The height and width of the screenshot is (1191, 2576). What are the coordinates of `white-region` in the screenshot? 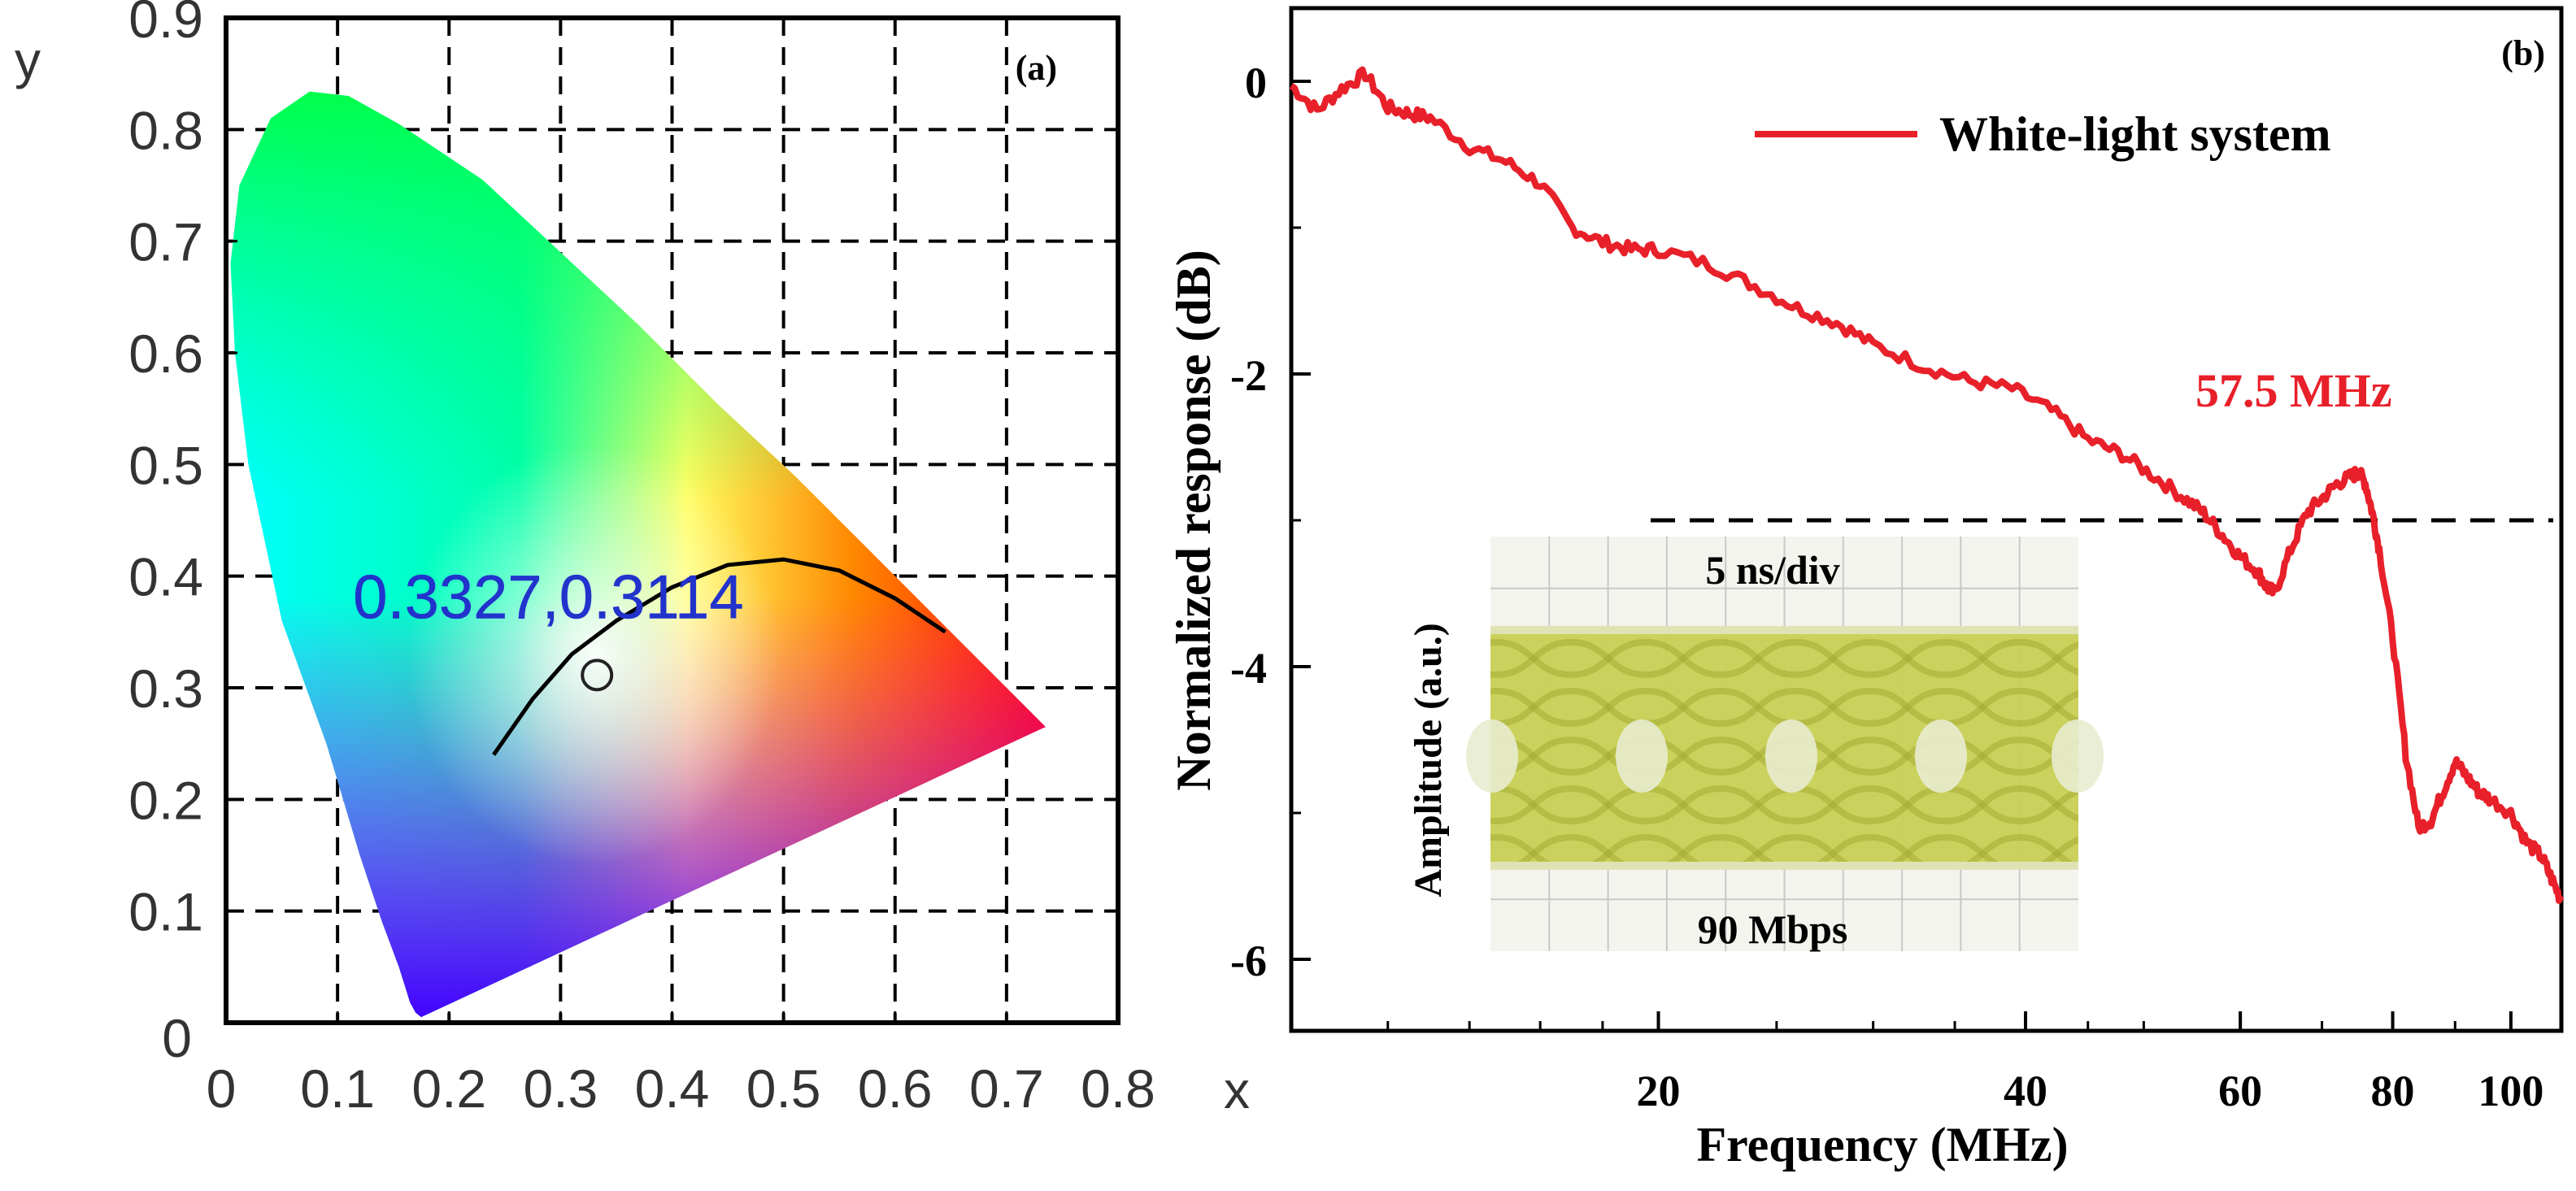 It's located at (594, 654).